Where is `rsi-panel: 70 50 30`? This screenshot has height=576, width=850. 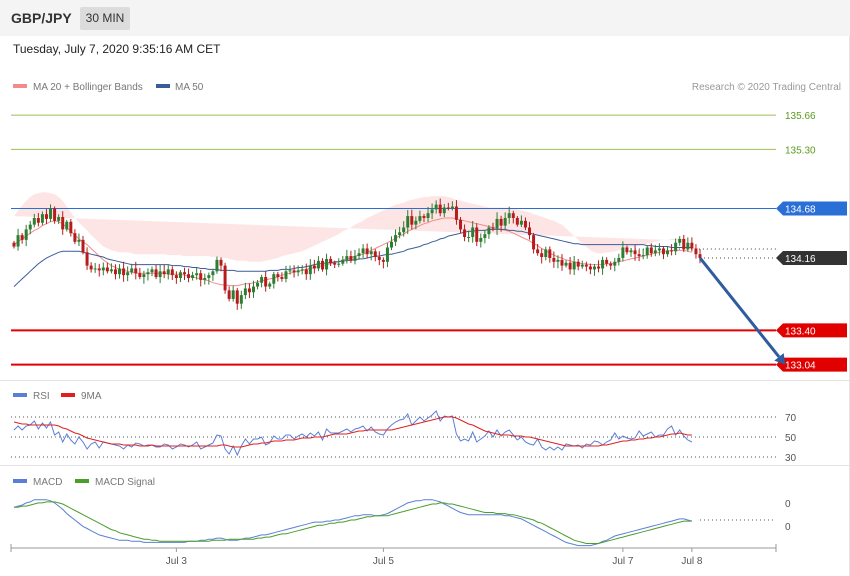
rsi-panel: 70 50 30 is located at coordinates (404, 437).